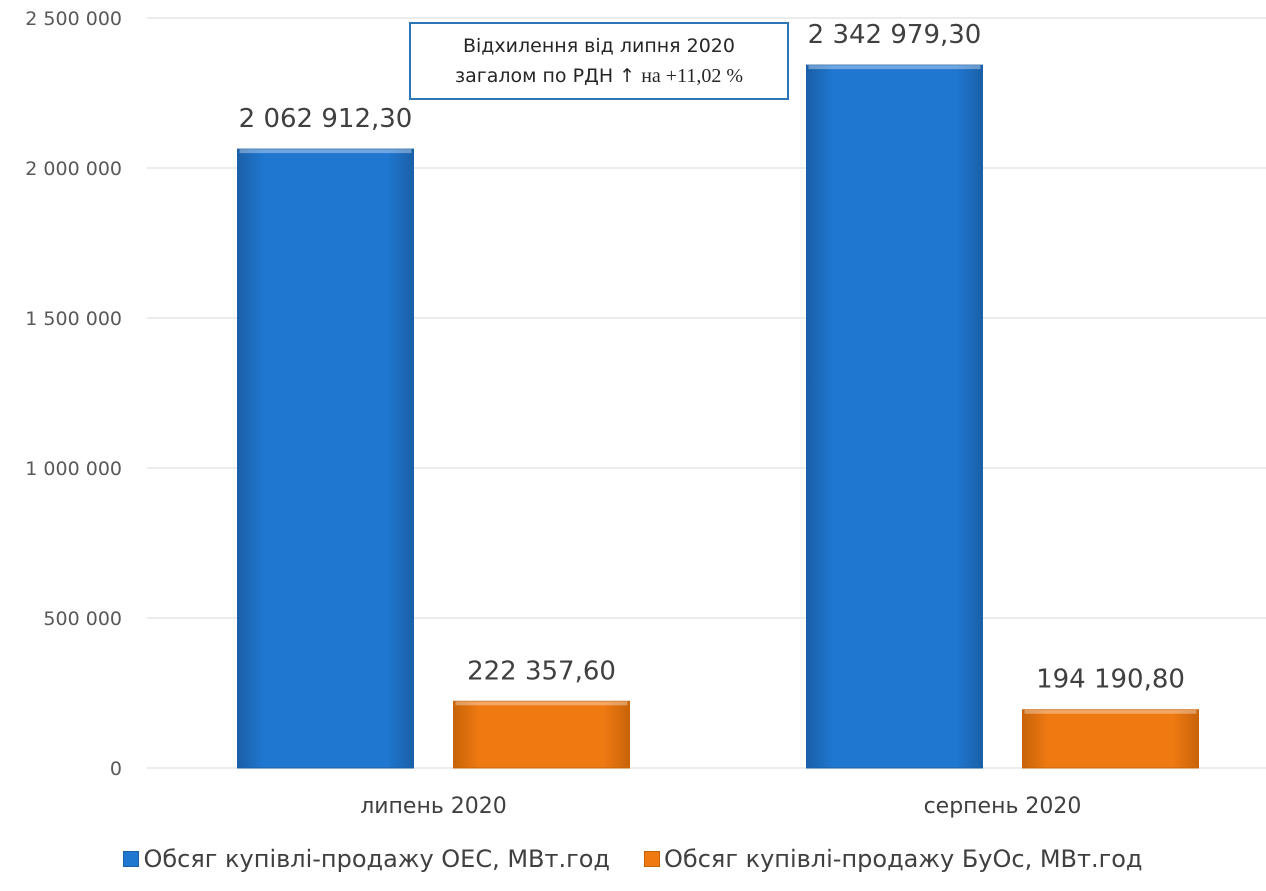 The image size is (1266, 891). What do you see at coordinates (73, 169) in the screenshot?
I see `y-tick-label: 2 000 000` at bounding box center [73, 169].